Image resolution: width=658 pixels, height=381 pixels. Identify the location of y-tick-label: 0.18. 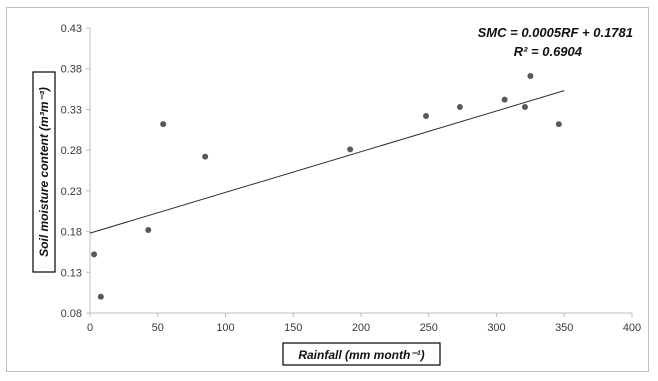
(71, 233).